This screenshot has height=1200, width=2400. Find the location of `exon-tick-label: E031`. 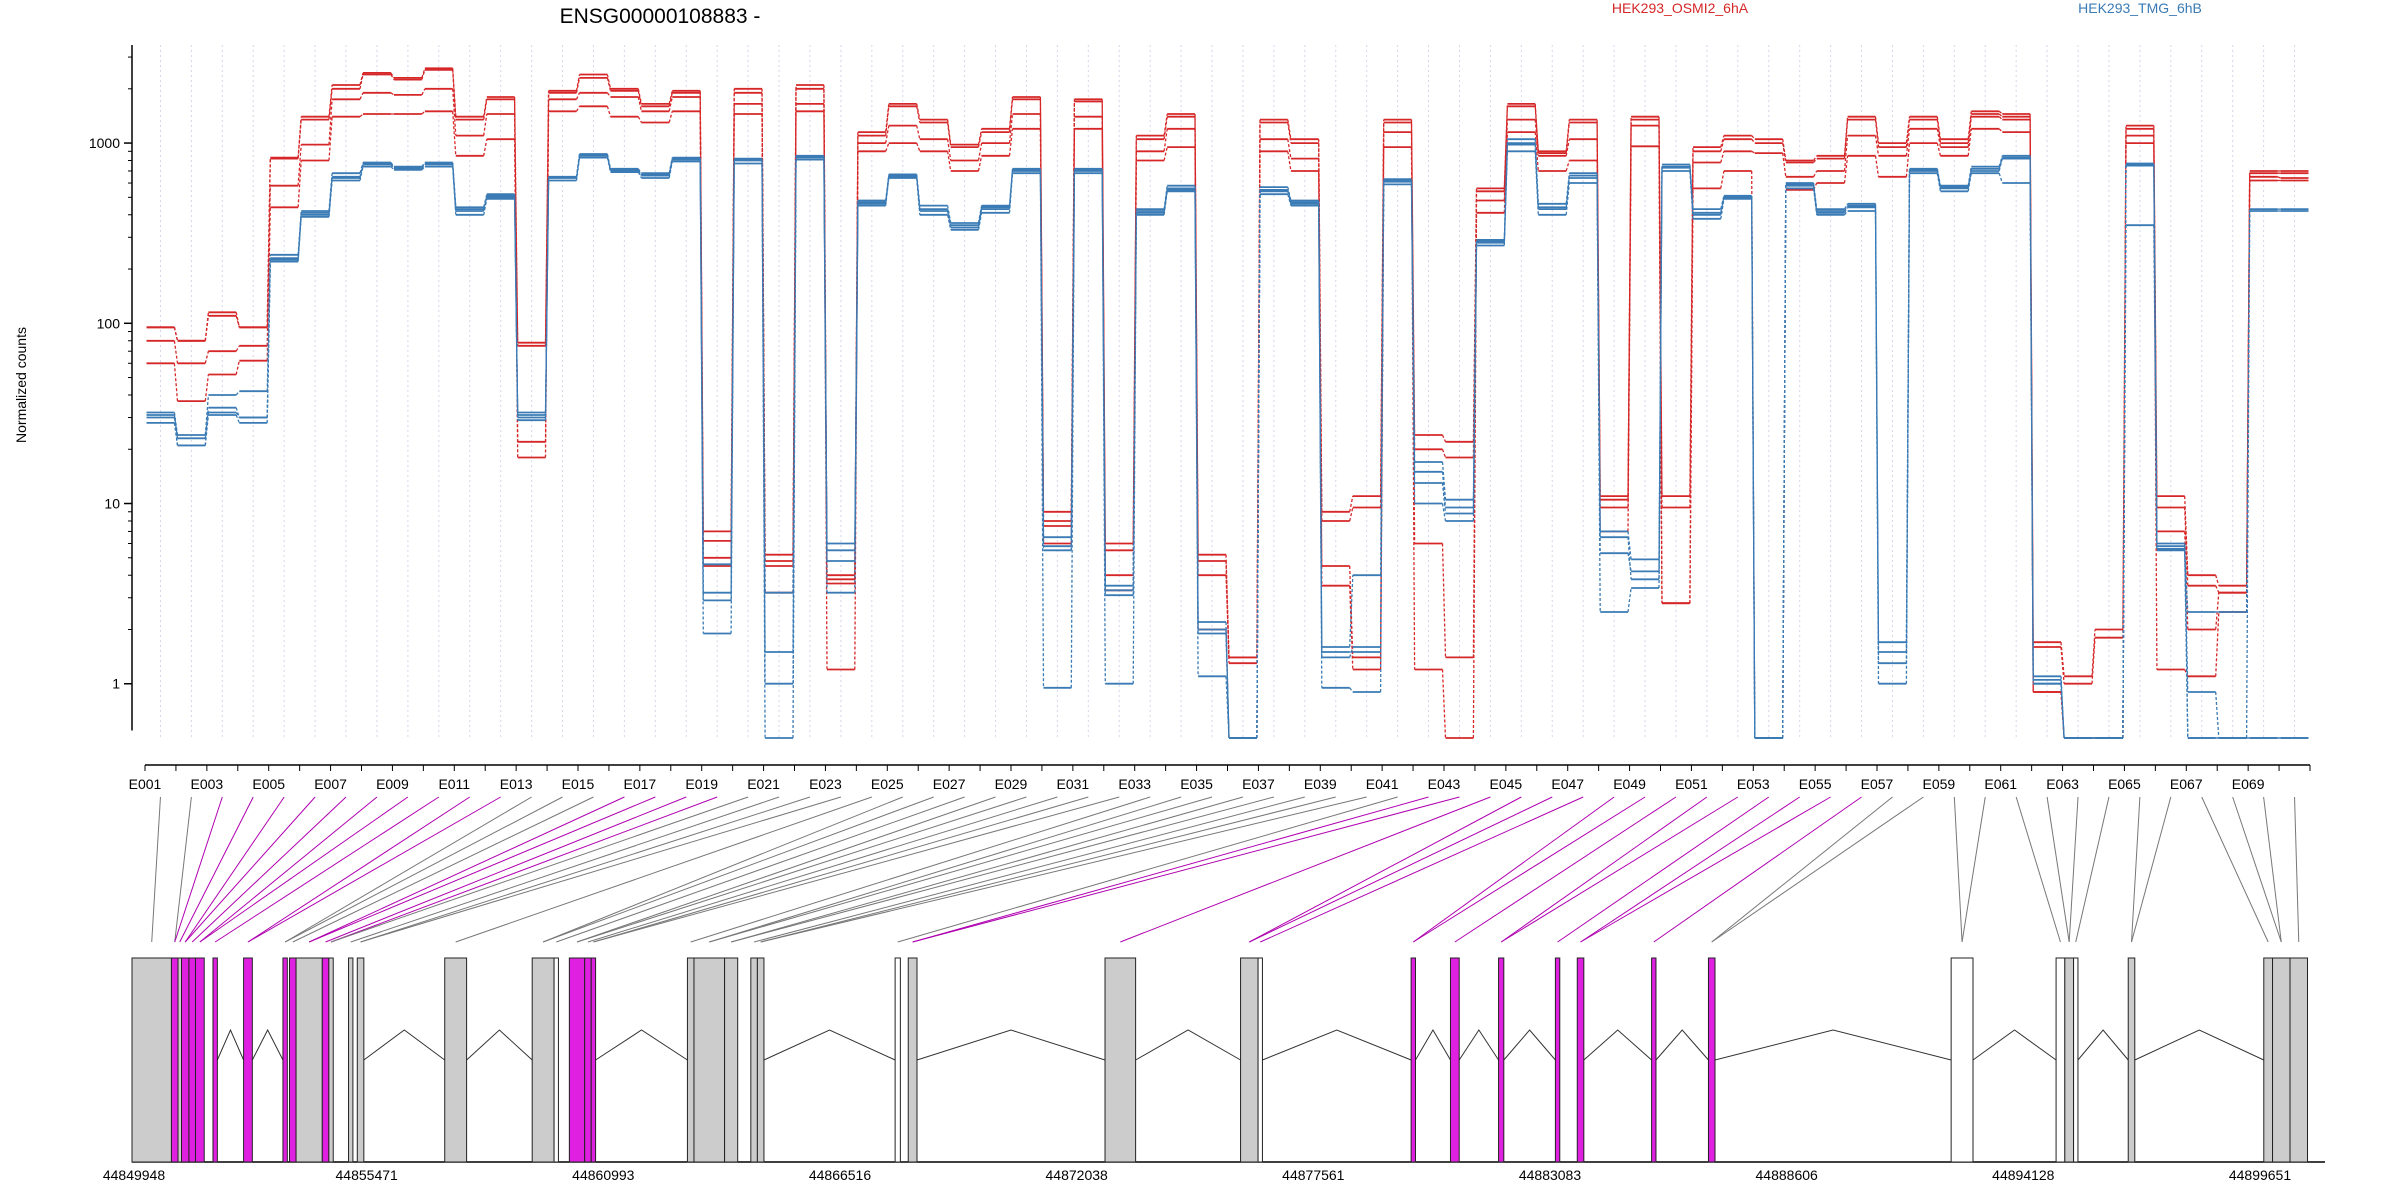

exon-tick-label: E031 is located at coordinates (1073, 784).